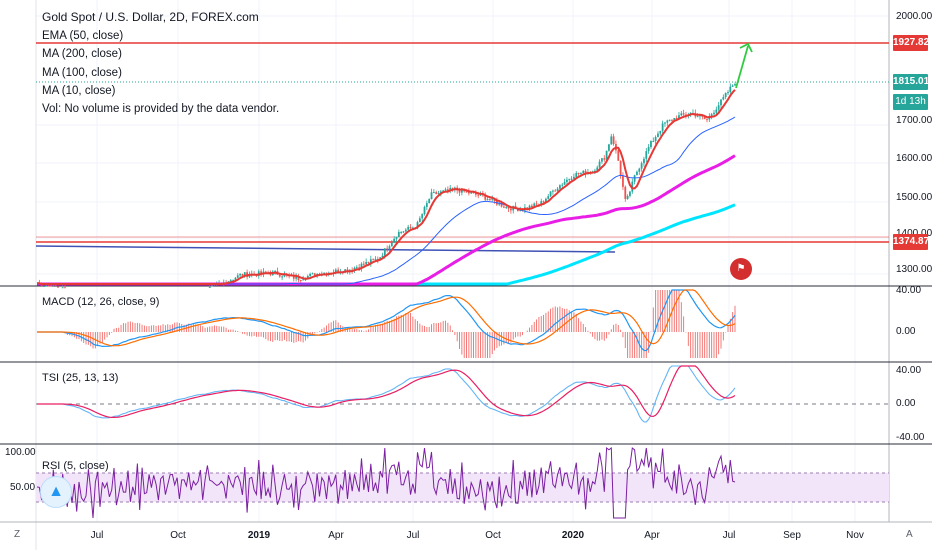 The width and height of the screenshot is (932, 550). Describe the element at coordinates (792, 535) in the screenshot. I see `time-label-sep-2020: Sep` at that location.